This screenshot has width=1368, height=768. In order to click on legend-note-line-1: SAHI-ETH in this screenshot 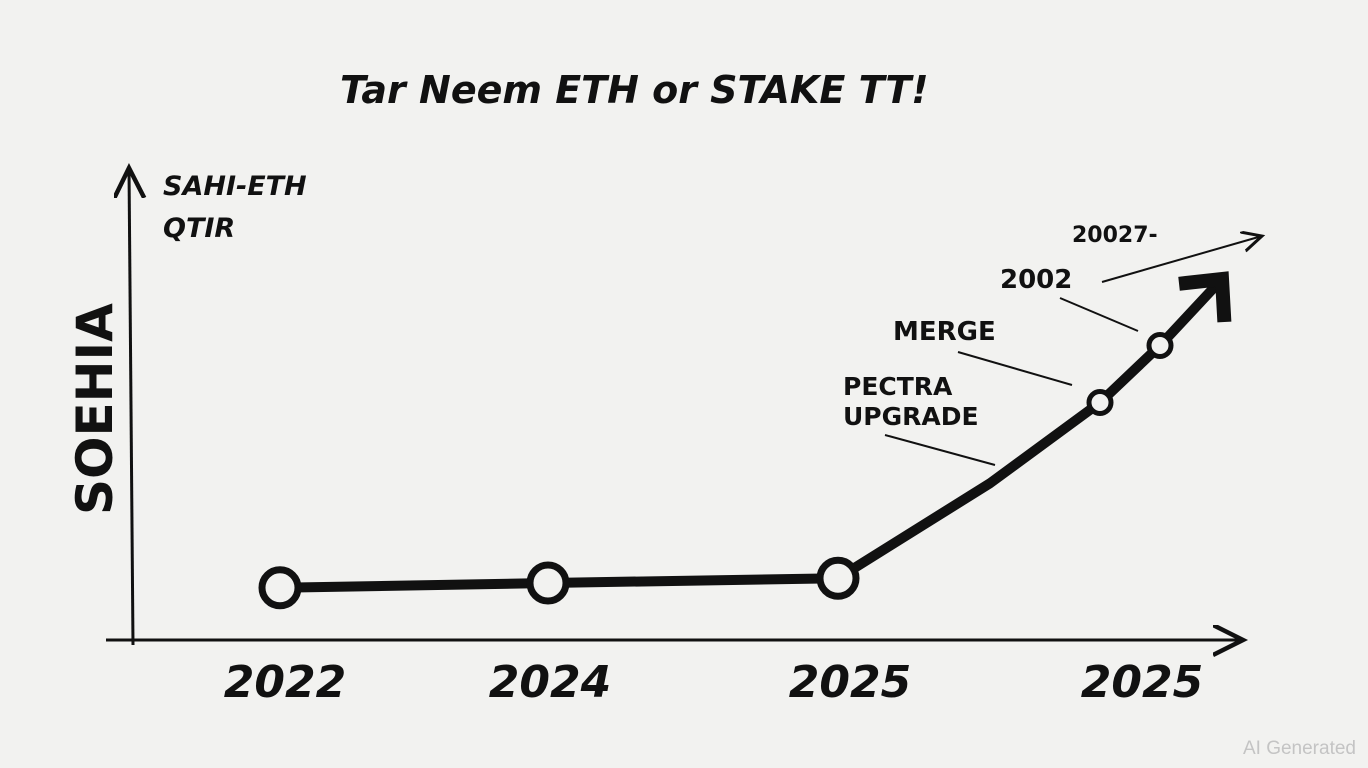, I will do `click(235, 186)`.